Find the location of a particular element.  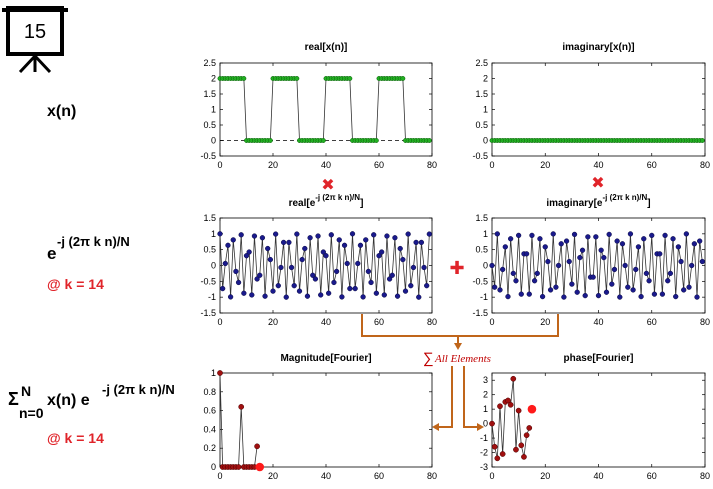

y-tick-label: -1 is located at coordinates (212, 297).